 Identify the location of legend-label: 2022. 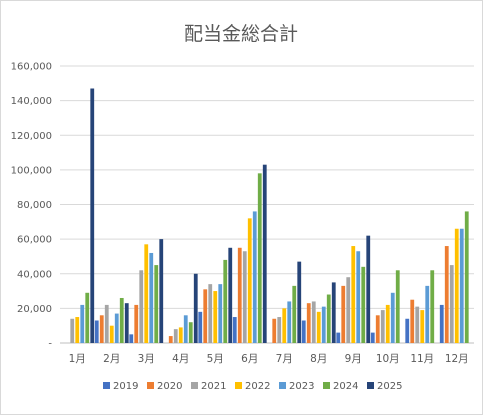
(257, 386).